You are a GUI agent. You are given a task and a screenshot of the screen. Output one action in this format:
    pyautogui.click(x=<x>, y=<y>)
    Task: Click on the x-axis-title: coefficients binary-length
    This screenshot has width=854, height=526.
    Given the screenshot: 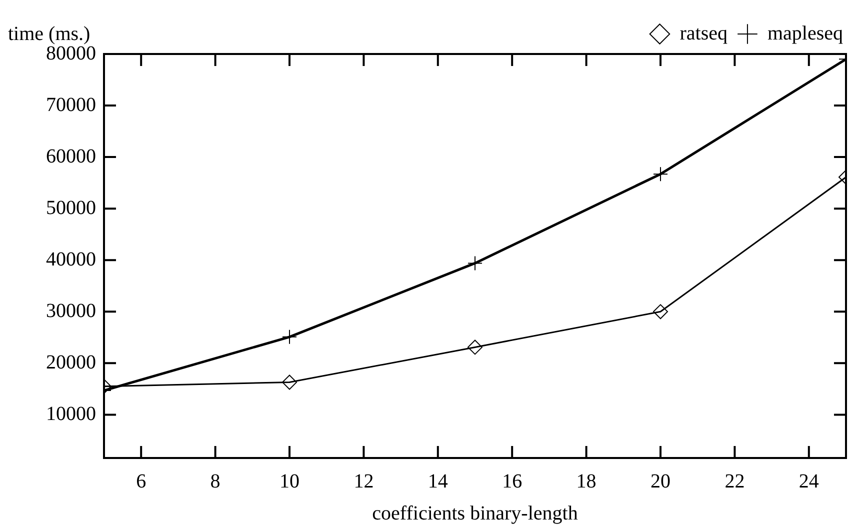 What is the action you would take?
    pyautogui.click(x=475, y=513)
    